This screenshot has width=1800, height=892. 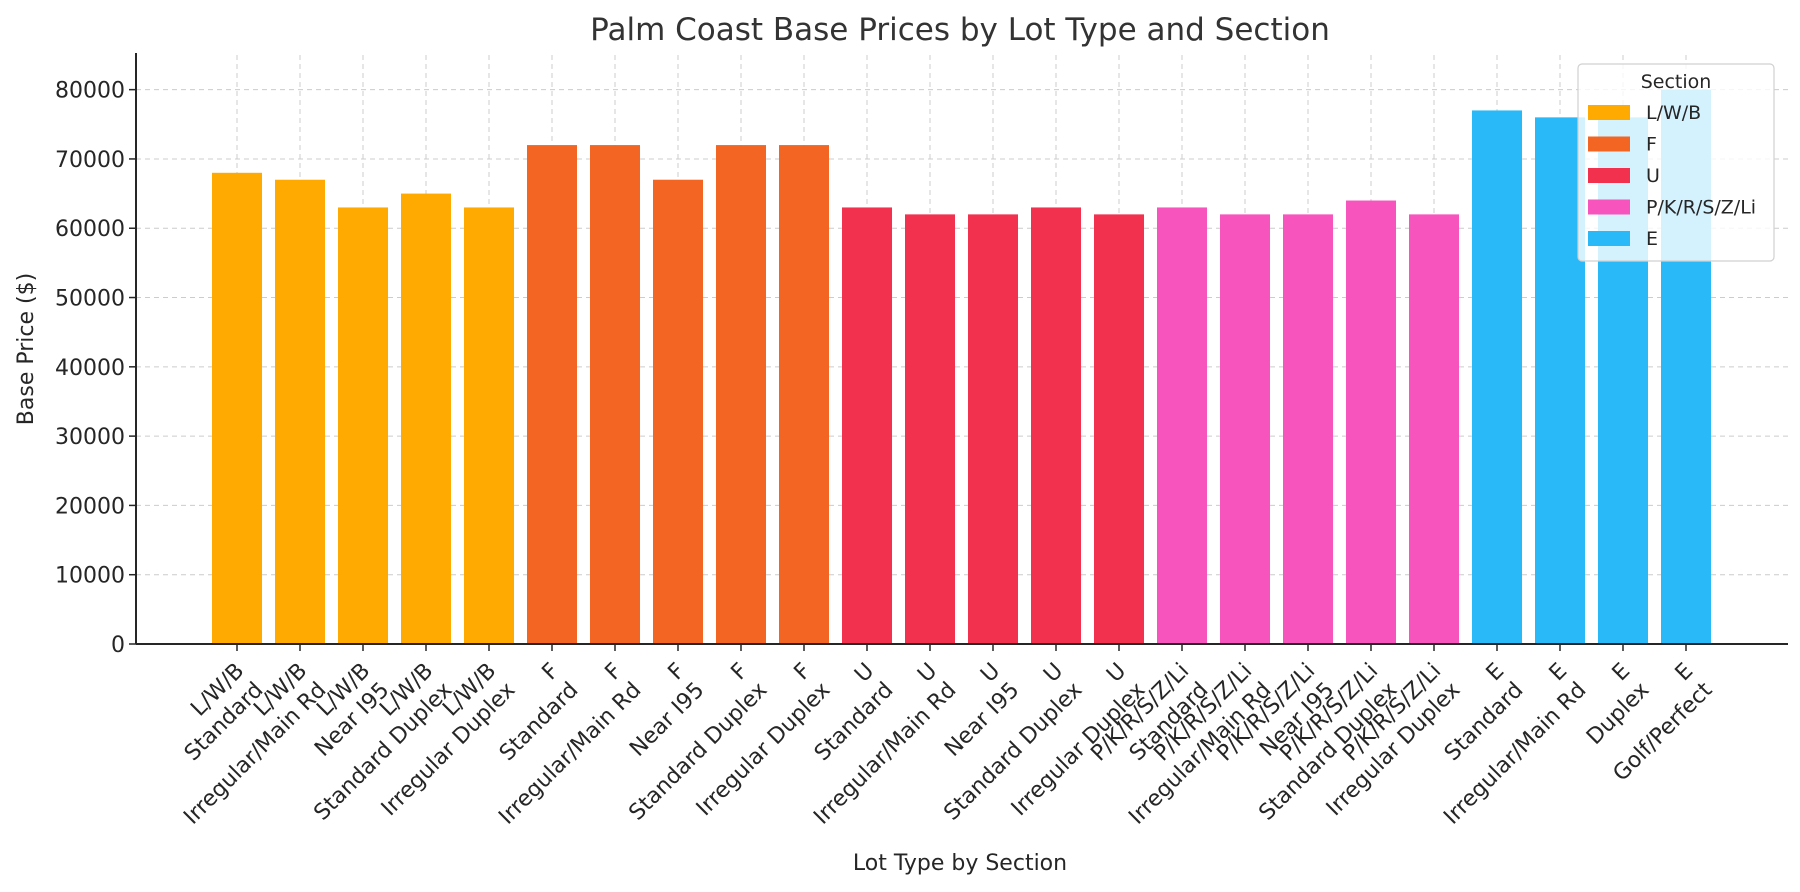 I want to click on legend: Section L/W/B FU P/K/R/S/Z/Li E, so click(x=1676, y=162).